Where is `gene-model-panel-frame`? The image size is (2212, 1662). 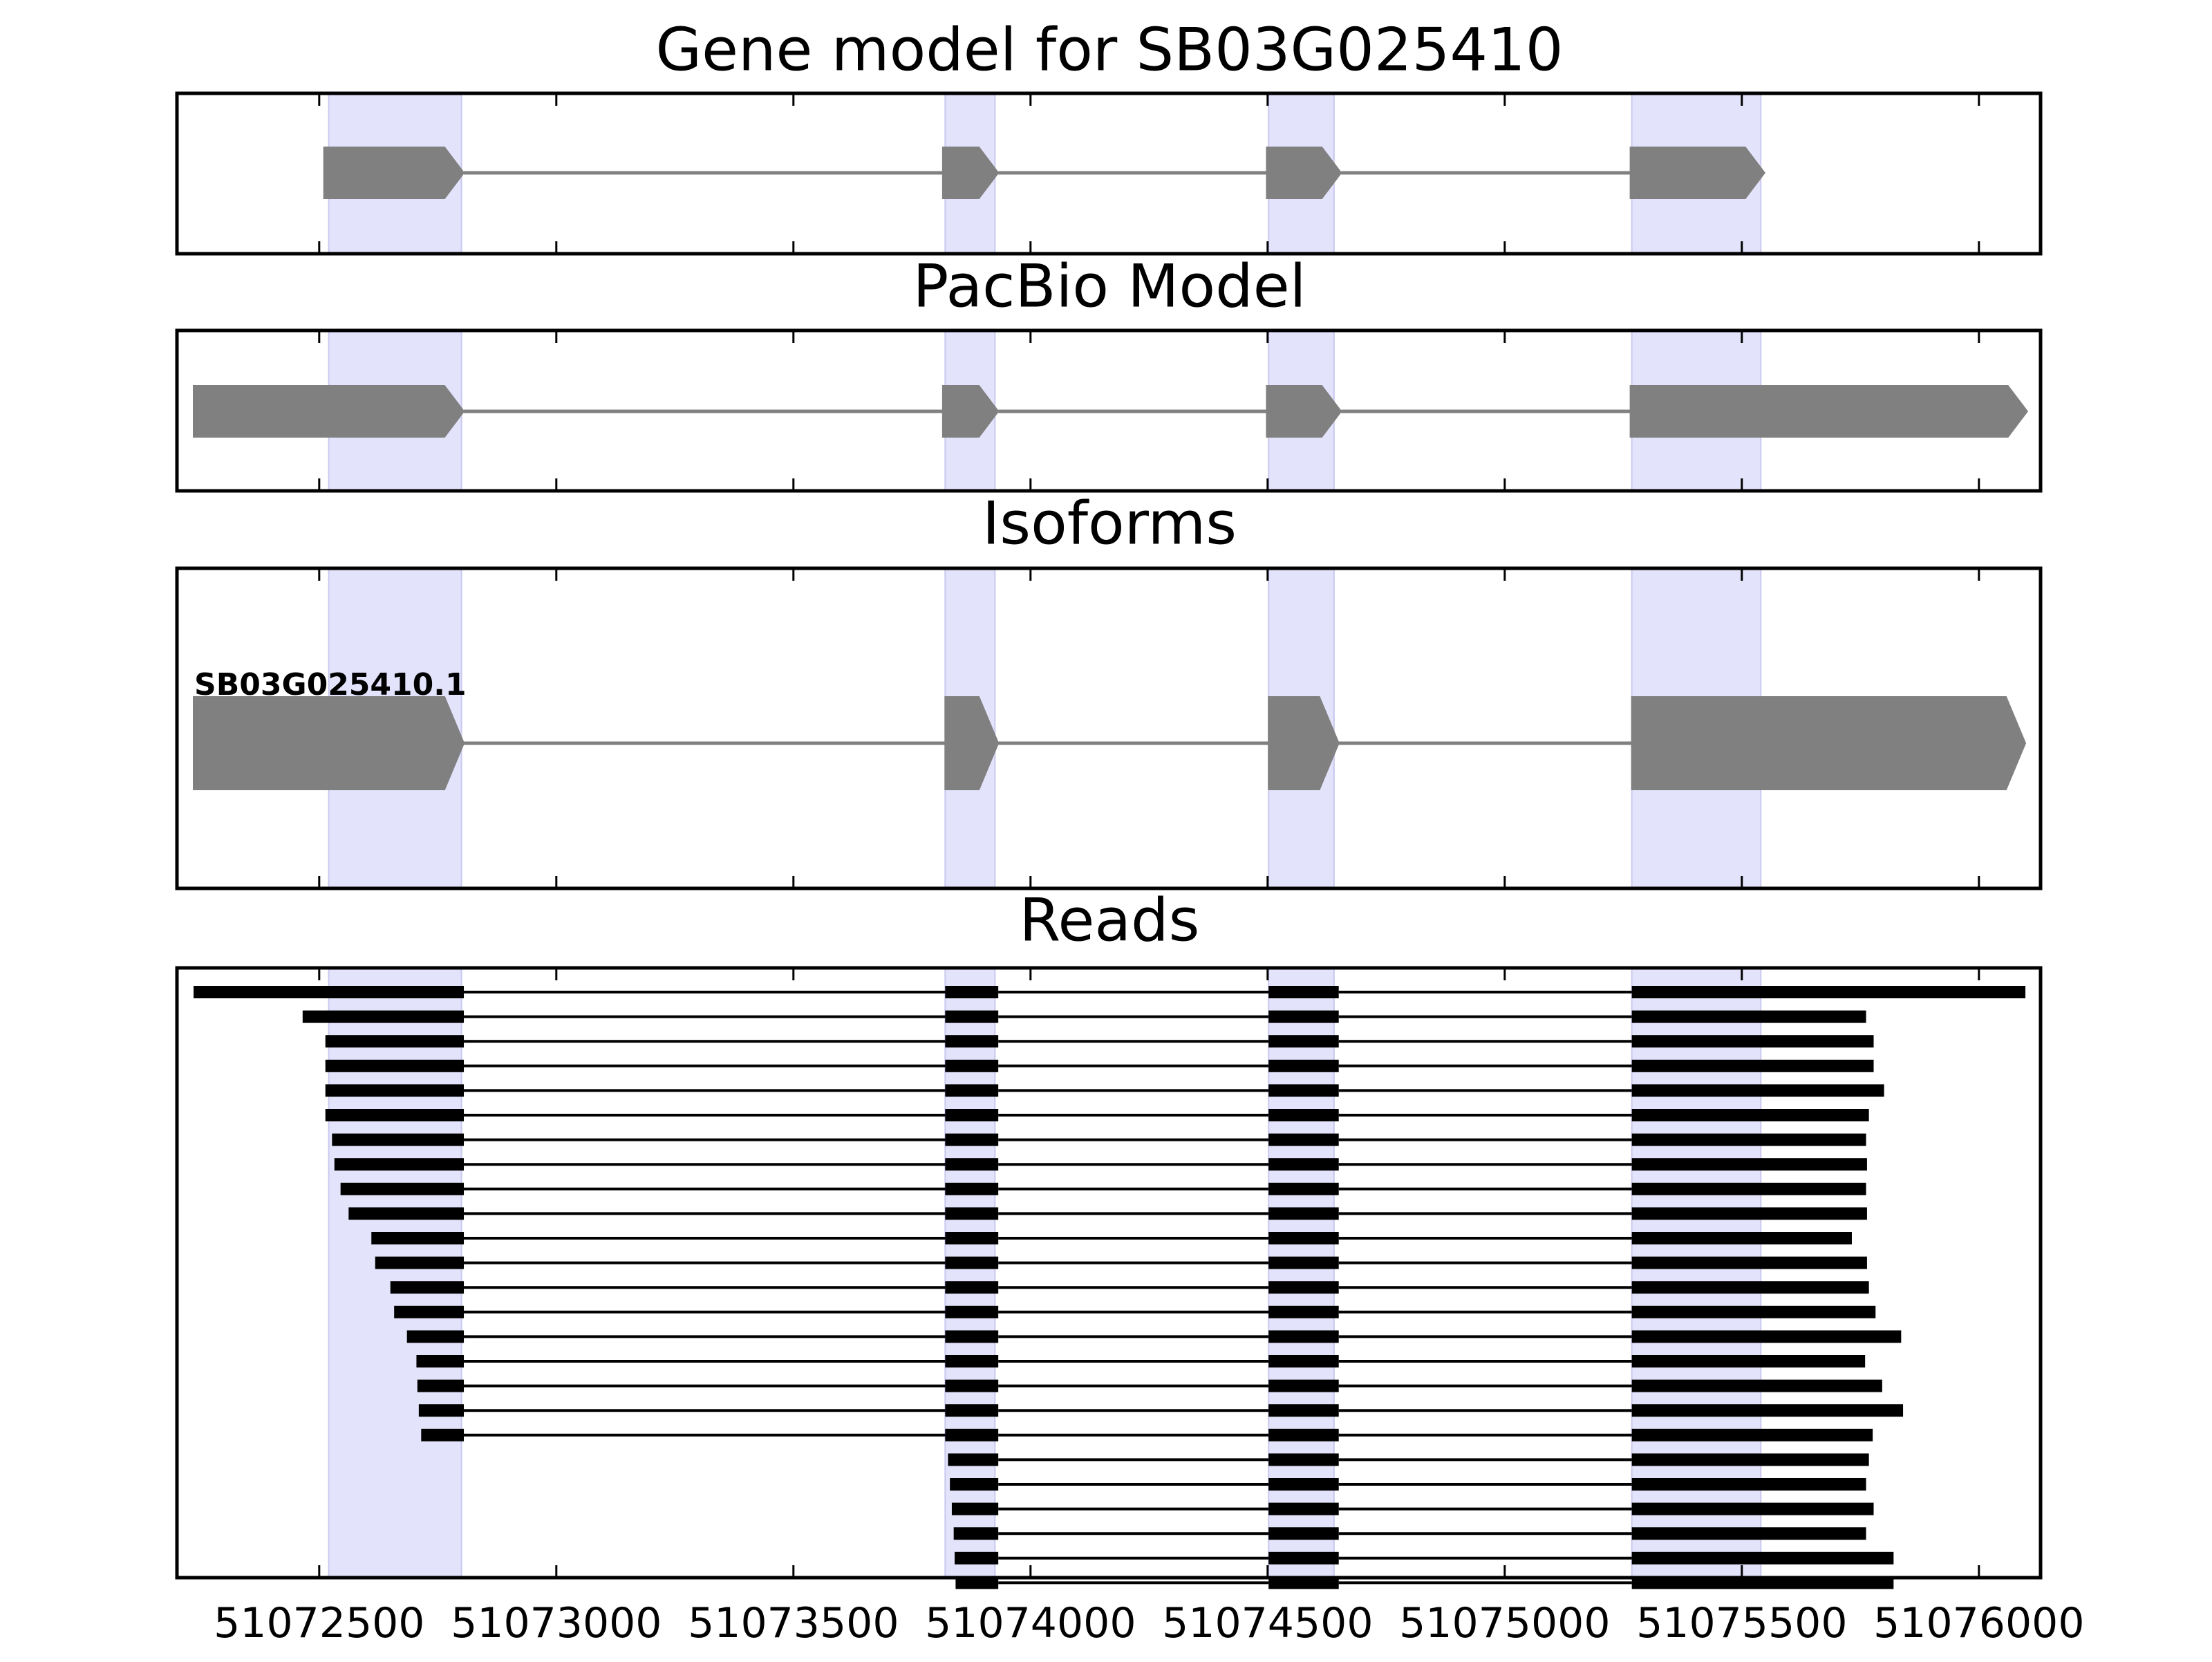
gene-model-panel-frame is located at coordinates (1109, 174).